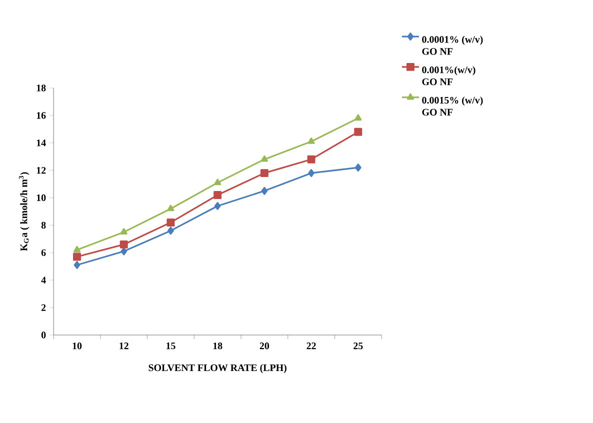 The width and height of the screenshot is (593, 423). Describe the element at coordinates (77, 346) in the screenshot. I see `x-tick-label: 10` at that location.